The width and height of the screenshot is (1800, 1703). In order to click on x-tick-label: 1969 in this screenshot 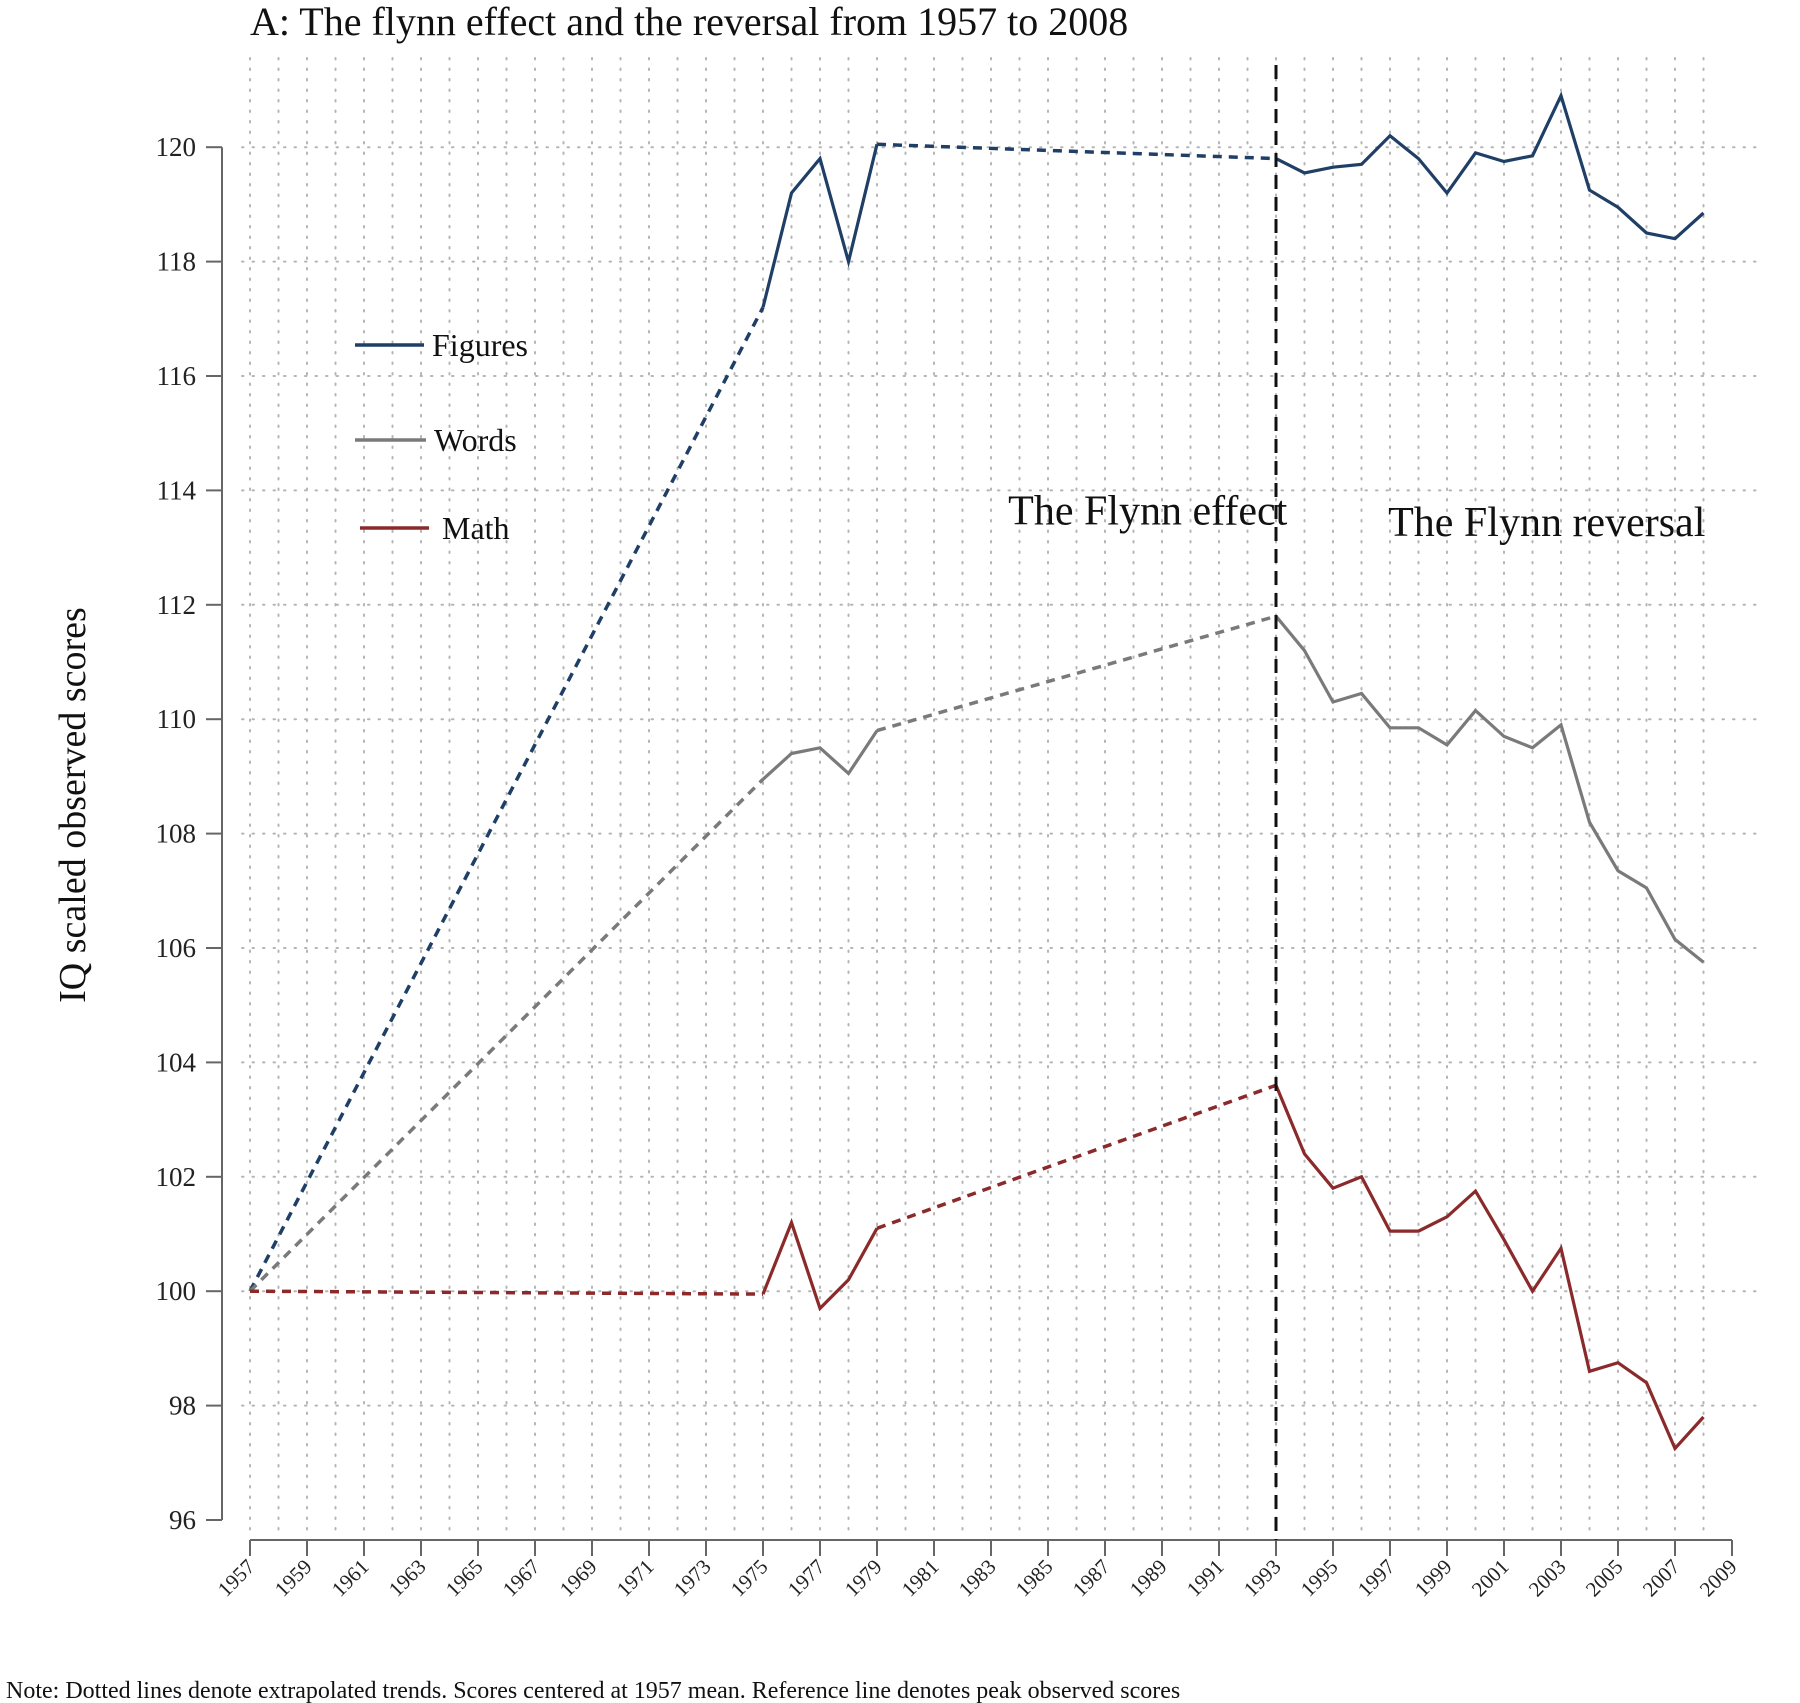, I will do `click(578, 1578)`.